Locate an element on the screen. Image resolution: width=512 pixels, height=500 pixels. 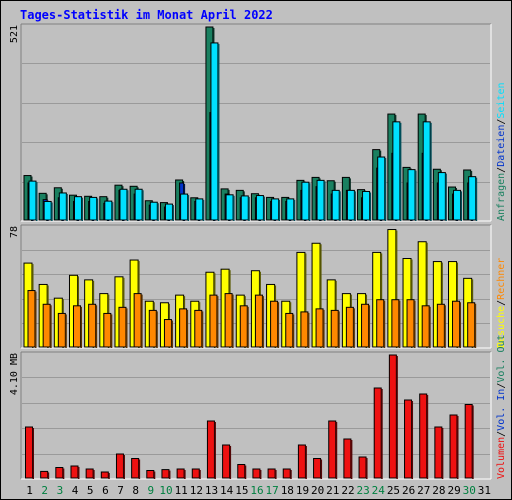
day-label: 8 is located at coordinates (135, 490).